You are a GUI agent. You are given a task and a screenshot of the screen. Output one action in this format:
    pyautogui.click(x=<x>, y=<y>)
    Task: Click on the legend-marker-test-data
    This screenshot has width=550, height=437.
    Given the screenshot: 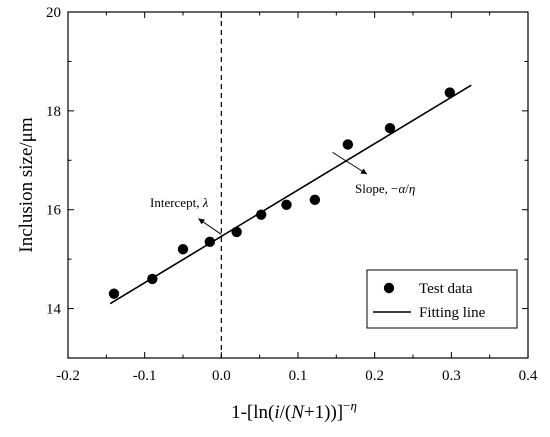 What is the action you would take?
    pyautogui.click(x=389, y=288)
    